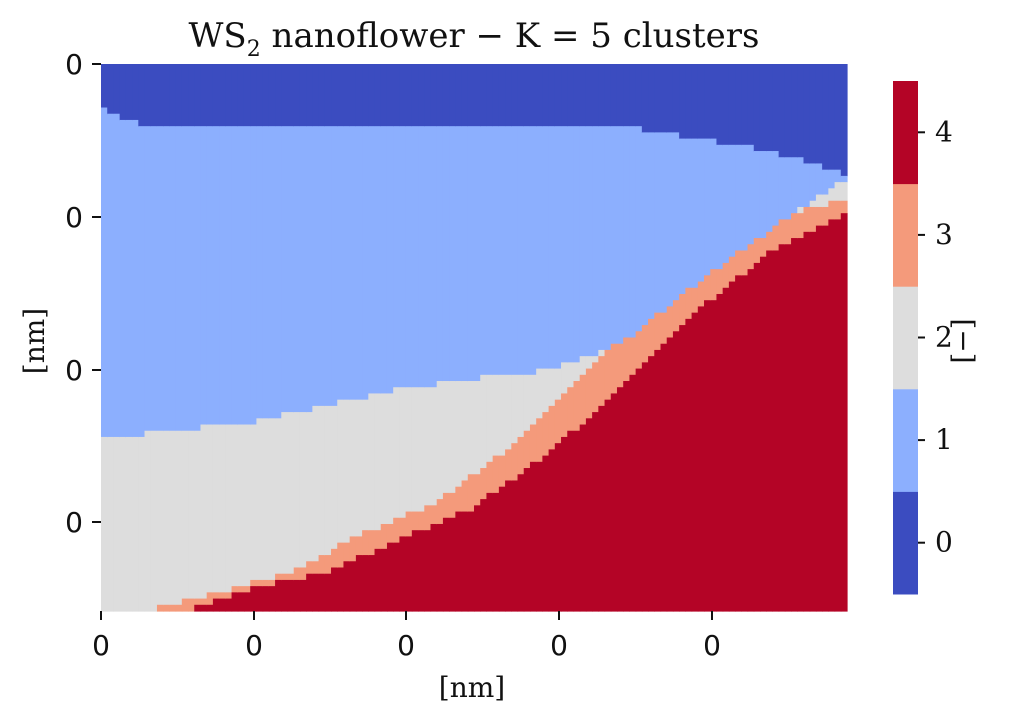  What do you see at coordinates (473, 39) in the screenshot?
I see `svg-text:WS2 nanoflower − K = 5 cluster: WS2 nanoflower − K = 5 clusters` at bounding box center [473, 39].